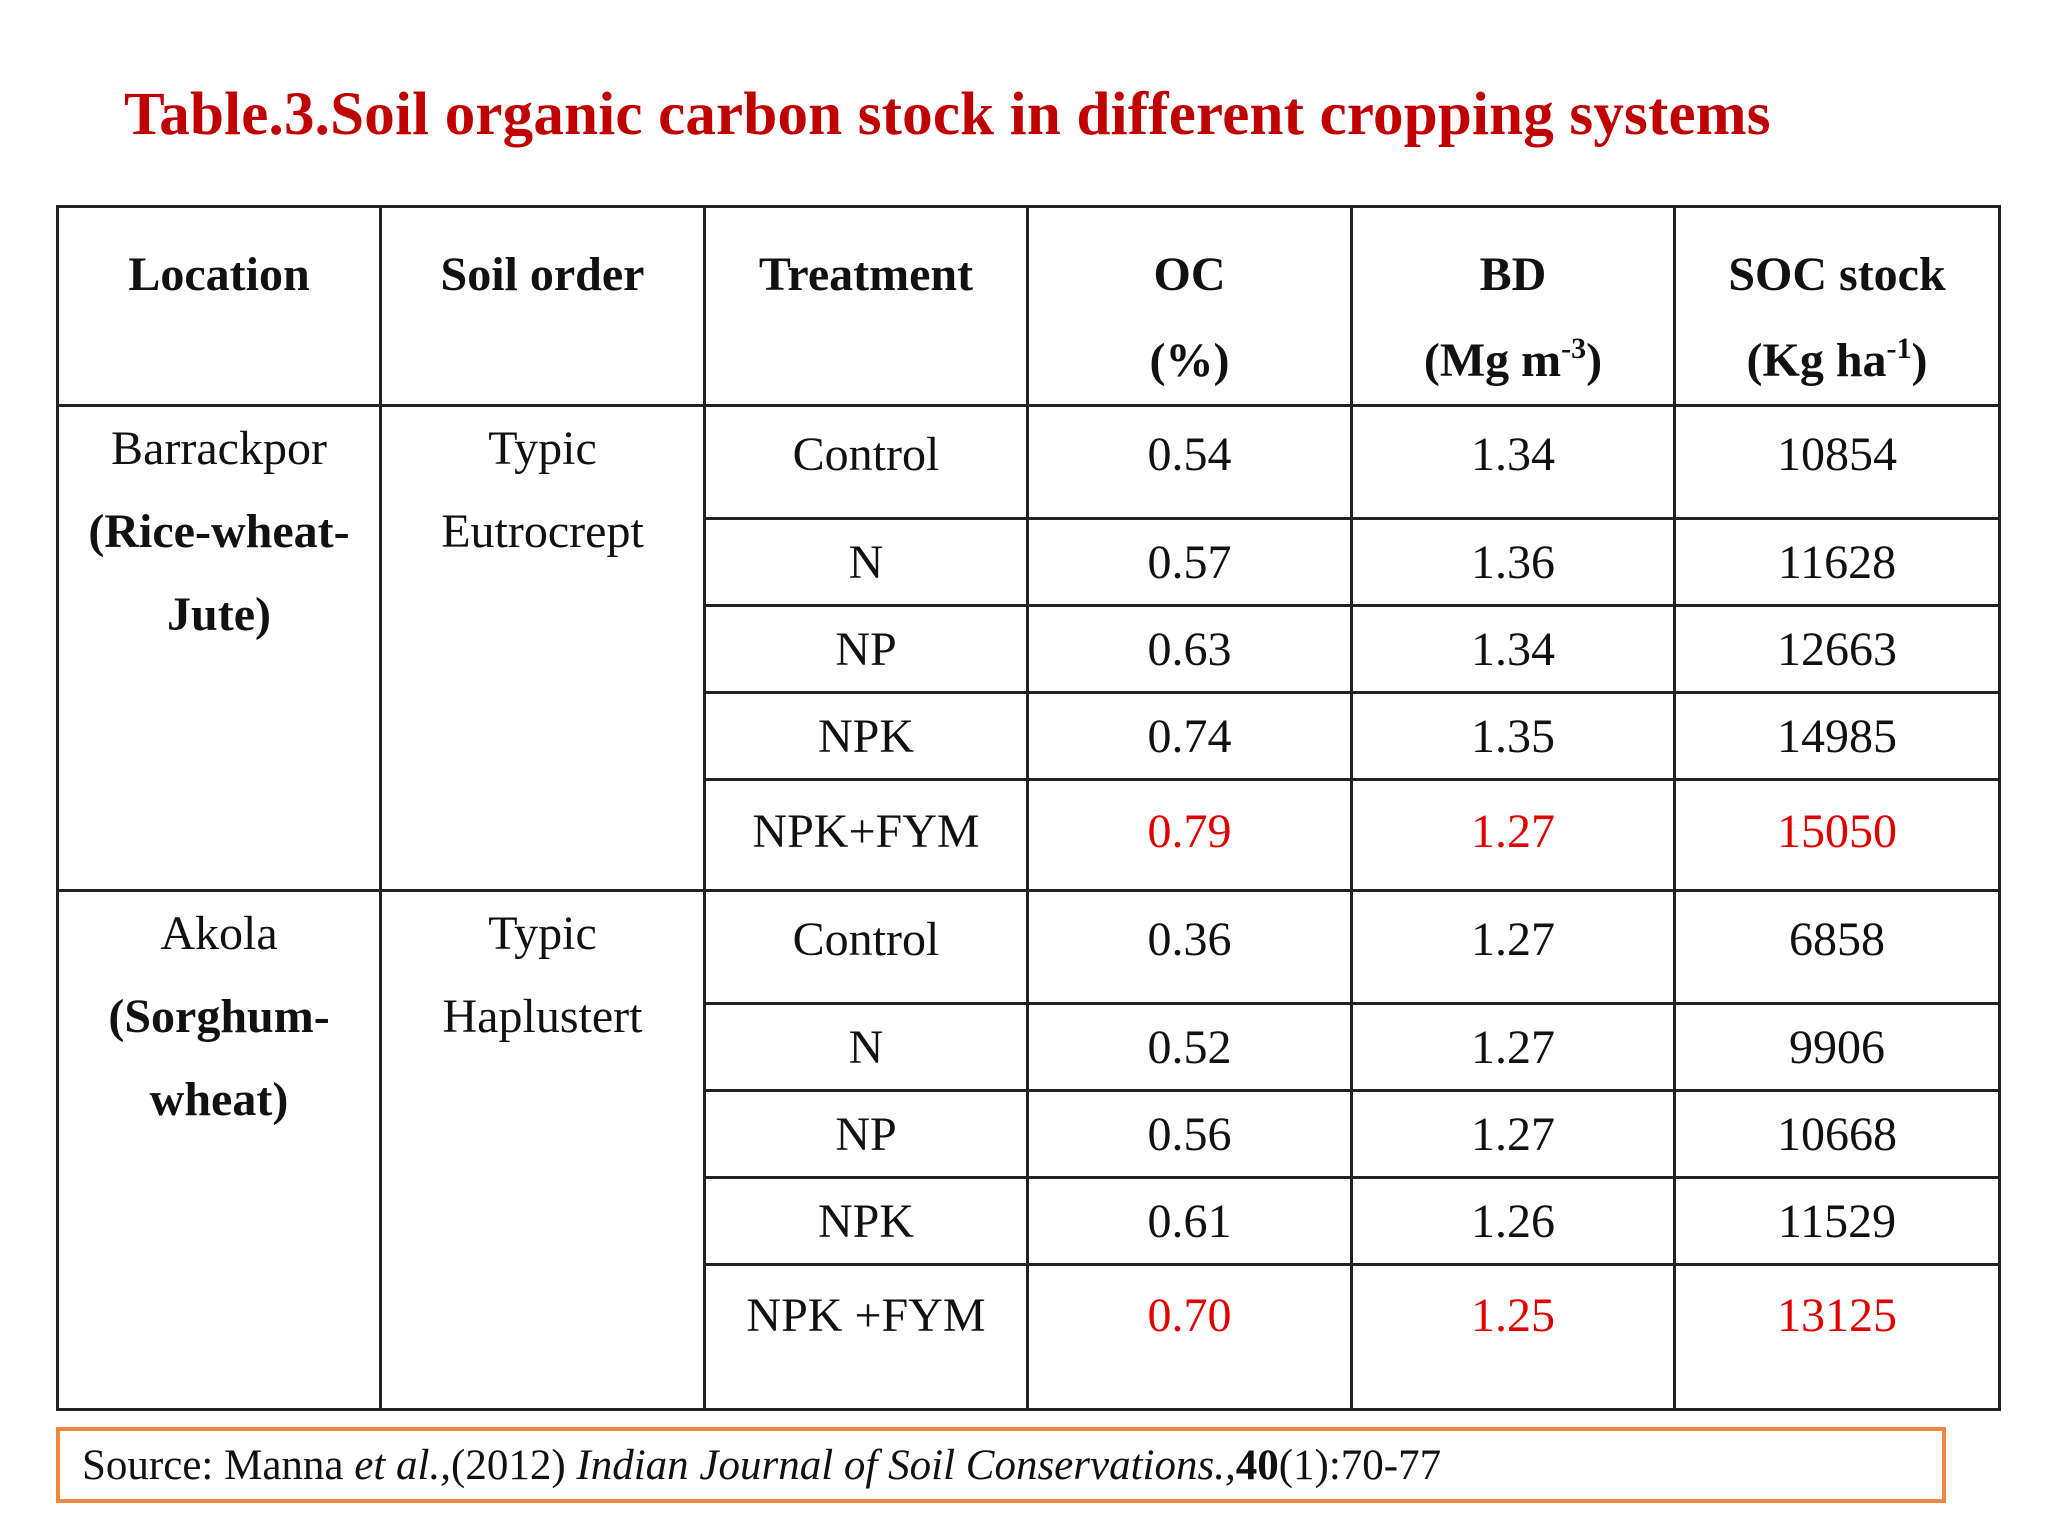 The height and width of the screenshot is (1536, 2048). I want to click on bd-cell-highlight: 1.25, so click(1513, 1337).